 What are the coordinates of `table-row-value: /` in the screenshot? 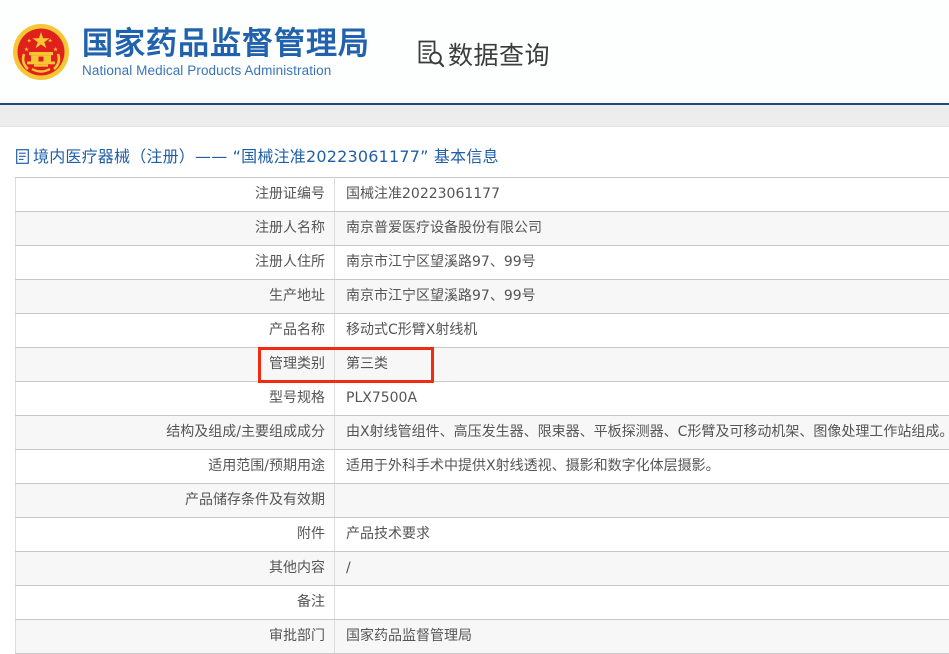 It's located at (641, 568).